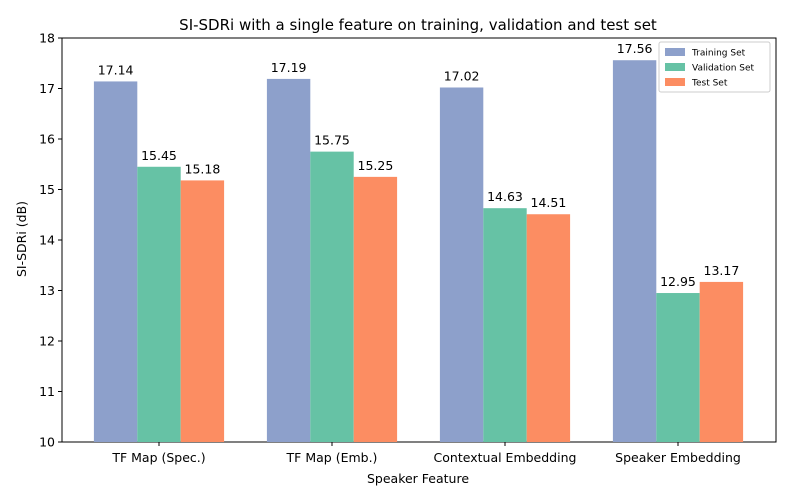  I want to click on y-tick-label: 11, so click(47, 391).